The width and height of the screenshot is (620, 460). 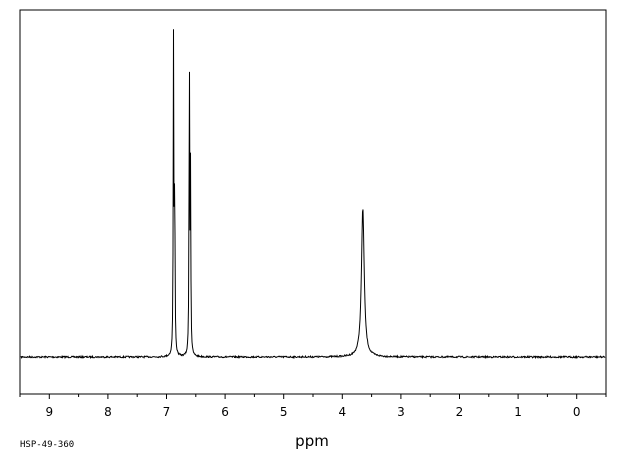 What do you see at coordinates (47, 445) in the screenshot?
I see `spectrum-code: HSP-49-360` at bounding box center [47, 445].